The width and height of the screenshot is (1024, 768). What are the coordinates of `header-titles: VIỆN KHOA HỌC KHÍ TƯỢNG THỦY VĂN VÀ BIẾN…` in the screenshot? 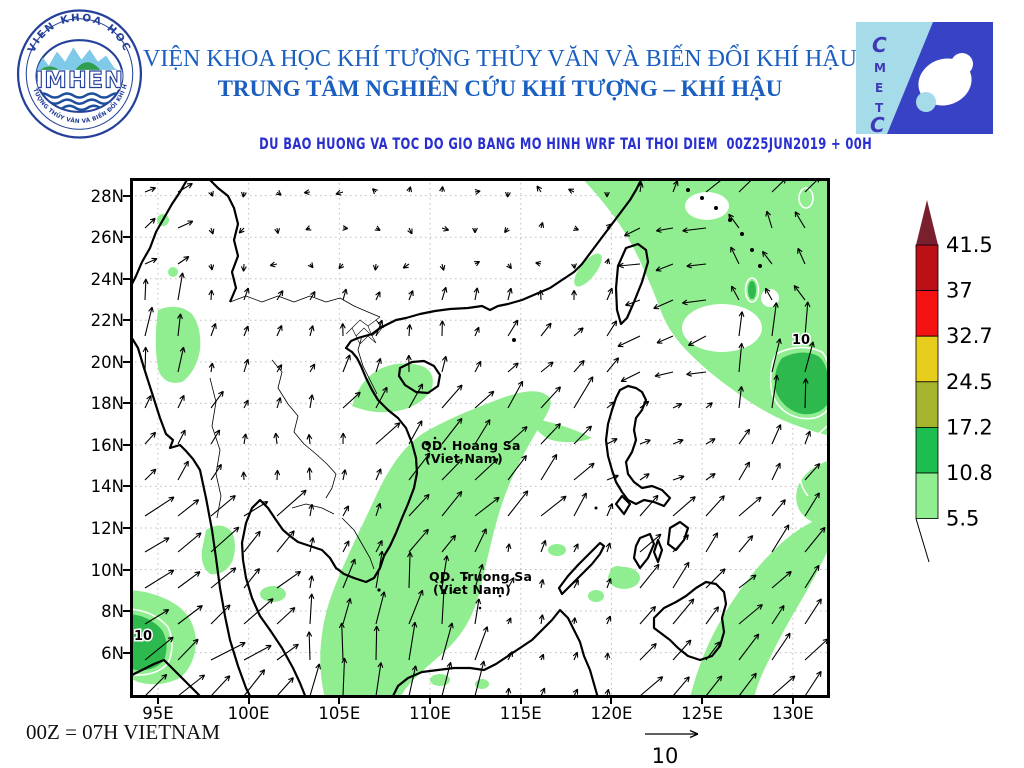 It's located at (500, 74).